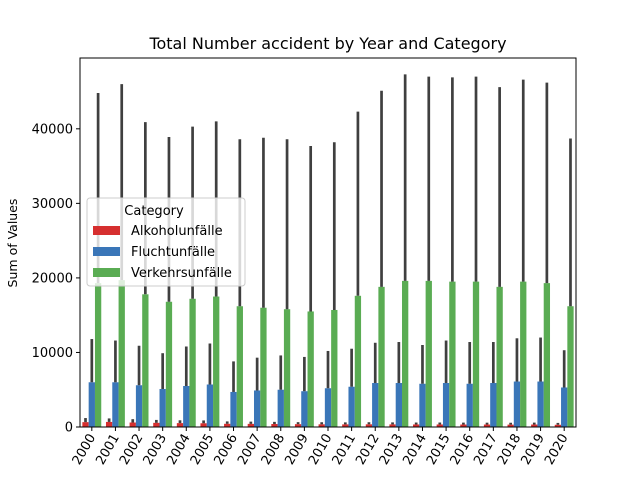 The image size is (640, 480). I want to click on bar-Alkoholunfälle-2016, so click(463, 425).